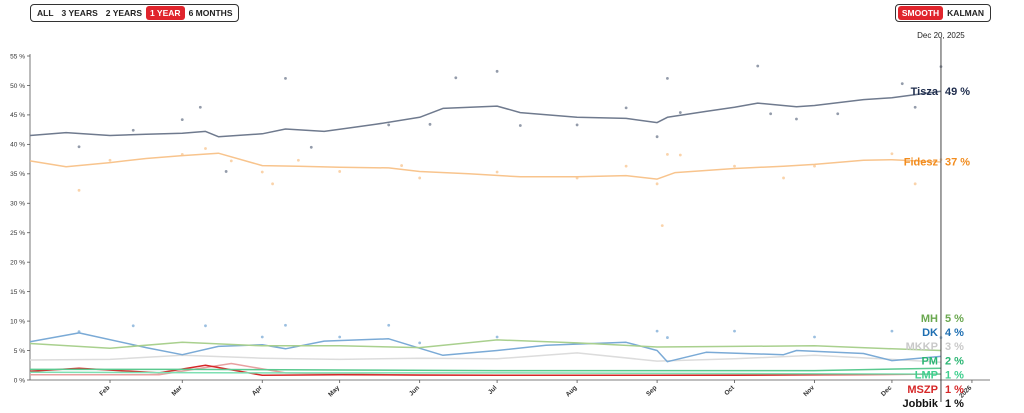 This screenshot has width=1024, height=413. What do you see at coordinates (809, 391) in the screenshot?
I see `x-tick-label: Nov` at bounding box center [809, 391].